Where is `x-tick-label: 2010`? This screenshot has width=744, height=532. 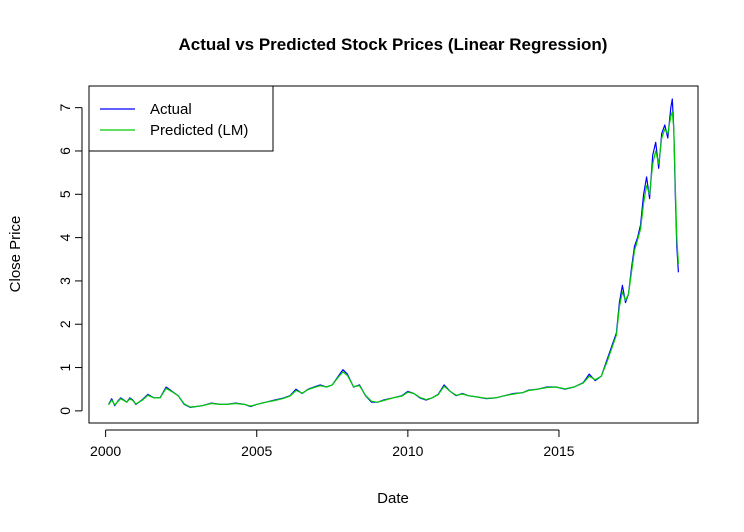 x-tick-label: 2010 is located at coordinates (407, 451).